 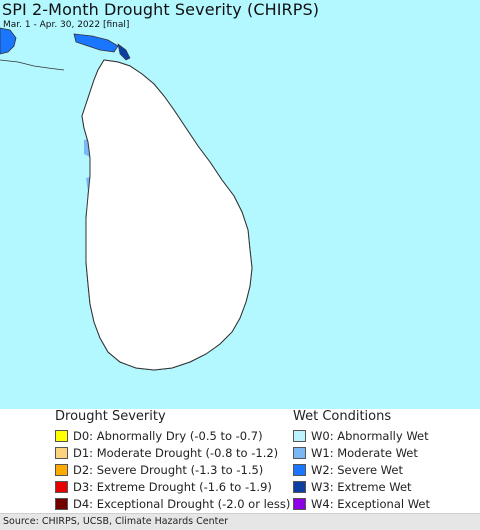 What do you see at coordinates (168, 470) in the screenshot?
I see `legend-label-d2: D2: Severe Drought (-1.3 to -1.5)` at bounding box center [168, 470].